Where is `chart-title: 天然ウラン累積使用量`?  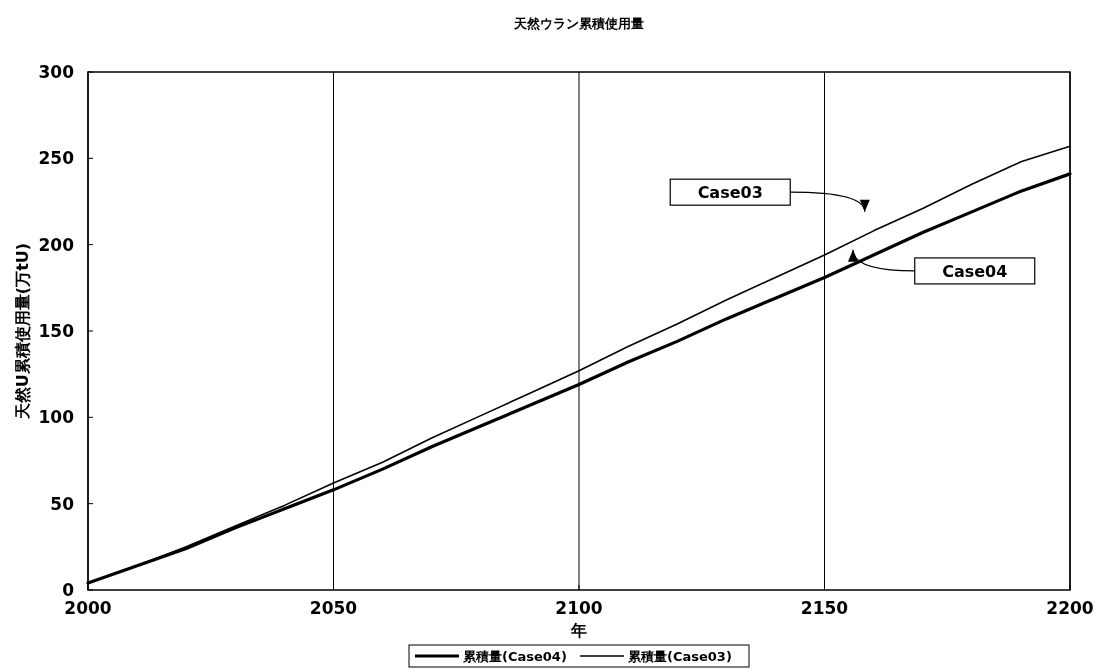
chart-title: 天然ウラン累積使用量 is located at coordinates (578, 23).